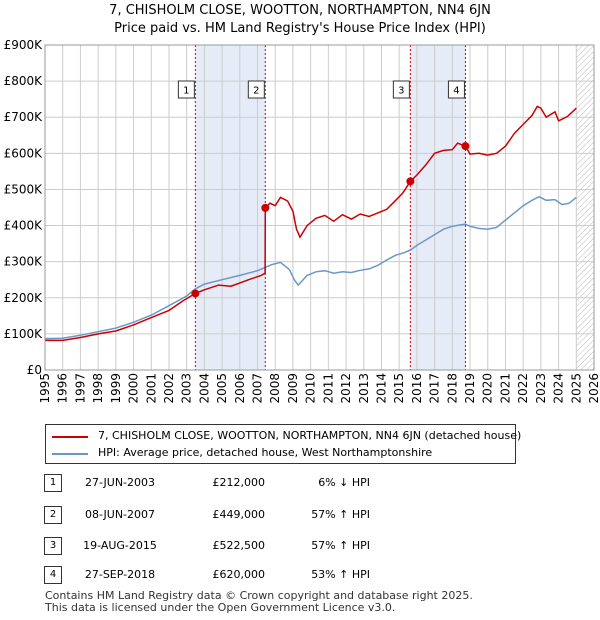  Describe the element at coordinates (70, 437) in the screenshot. I see `legend-swatch-property` at that location.